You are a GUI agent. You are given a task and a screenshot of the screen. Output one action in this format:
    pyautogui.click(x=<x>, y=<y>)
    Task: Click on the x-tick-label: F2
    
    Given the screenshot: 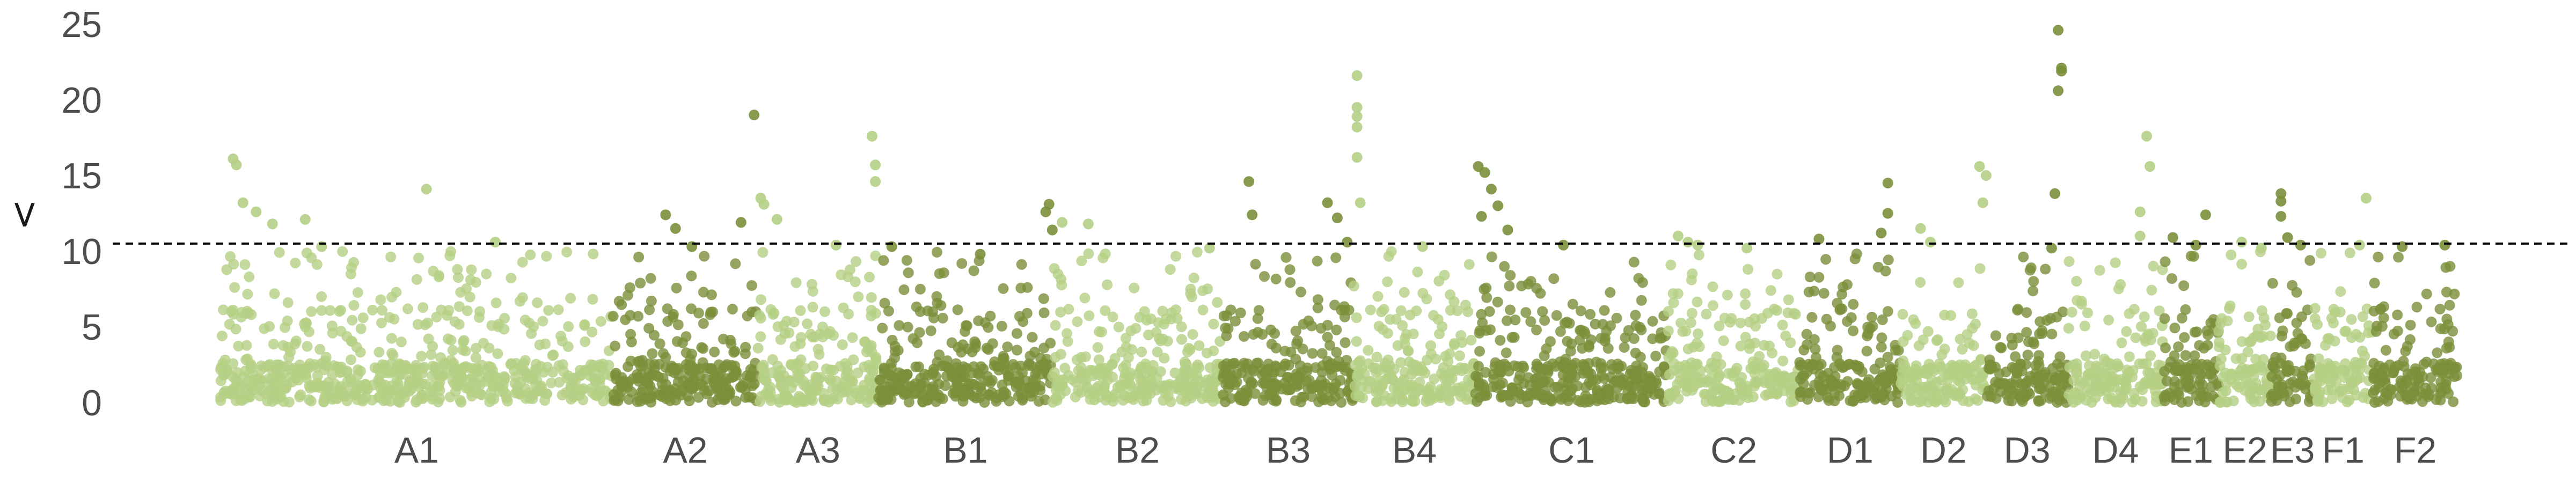 What is the action you would take?
    pyautogui.click(x=2415, y=450)
    